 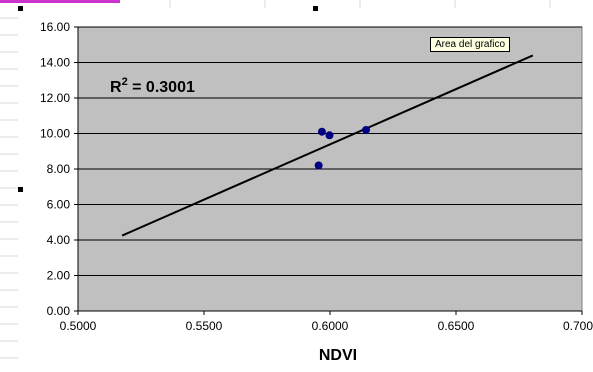 I want to click on y-tick-label-5: 10.00, so click(x=55, y=134).